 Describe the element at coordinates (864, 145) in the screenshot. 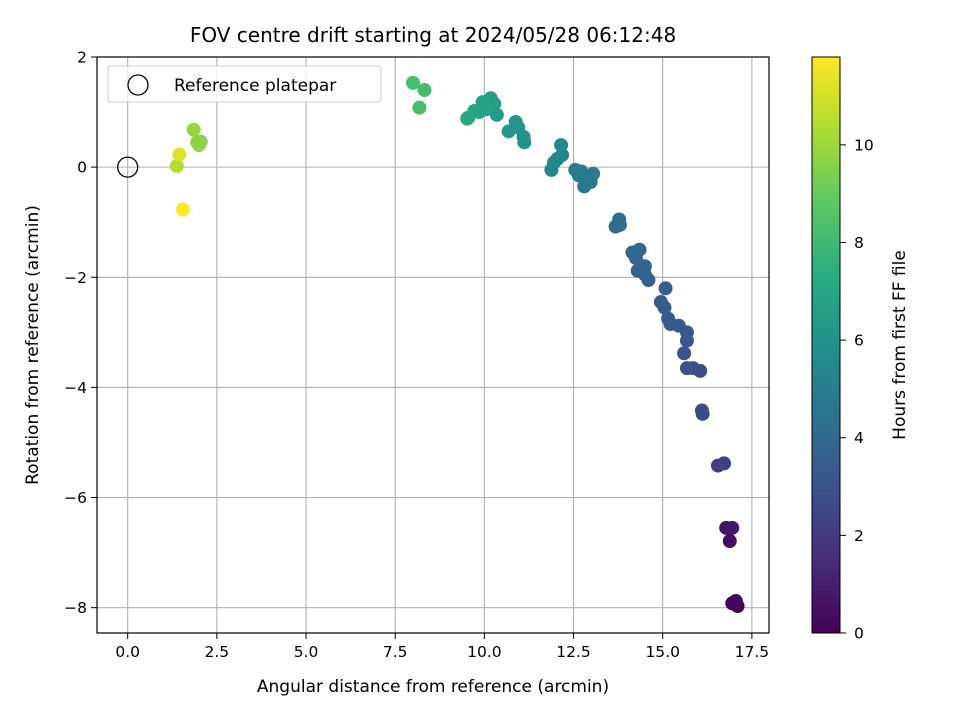

I see `colorbar-tick-label: 10` at that location.